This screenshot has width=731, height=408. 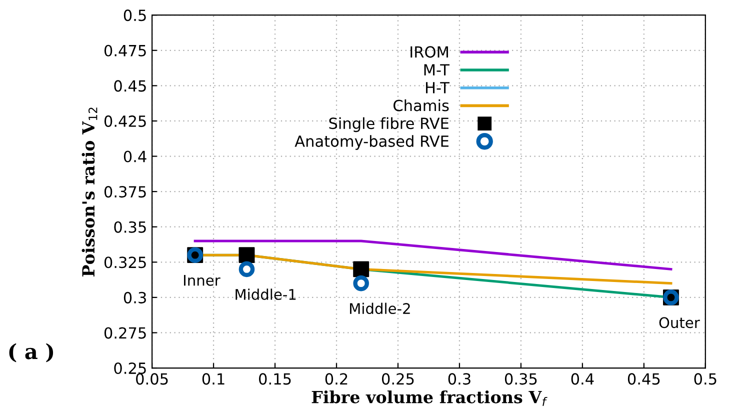 What do you see at coordinates (430, 398) in the screenshot?
I see `x-axis-title: Fibre volume fractions V$_{f}$` at bounding box center [430, 398].